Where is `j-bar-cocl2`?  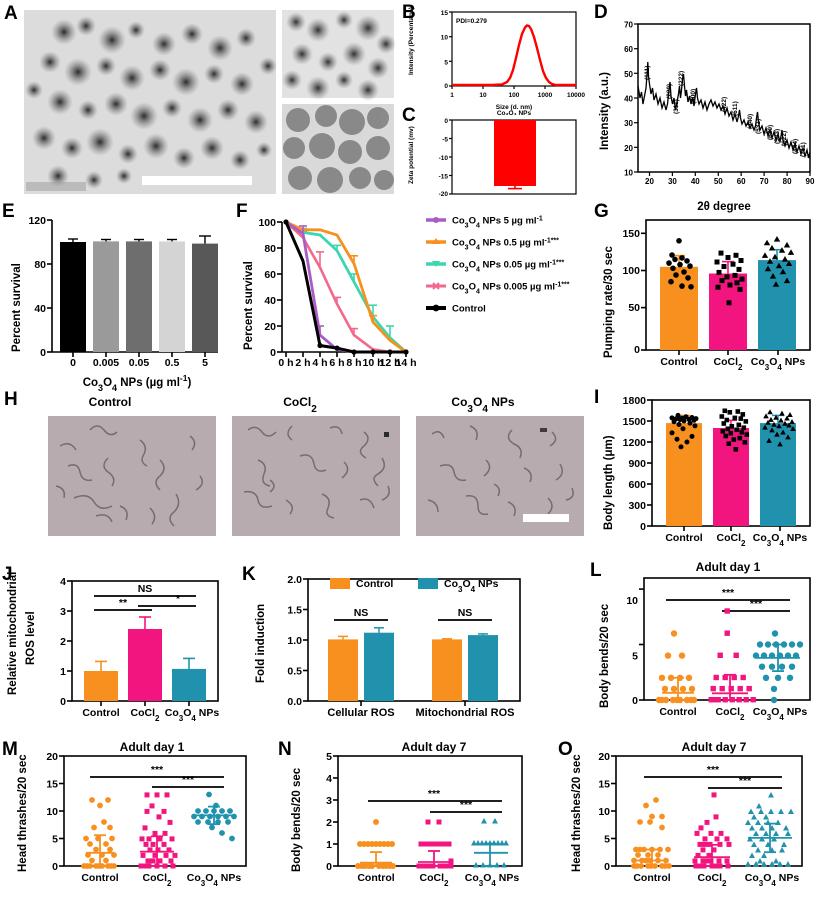 j-bar-cocl2 is located at coordinates (145, 665).